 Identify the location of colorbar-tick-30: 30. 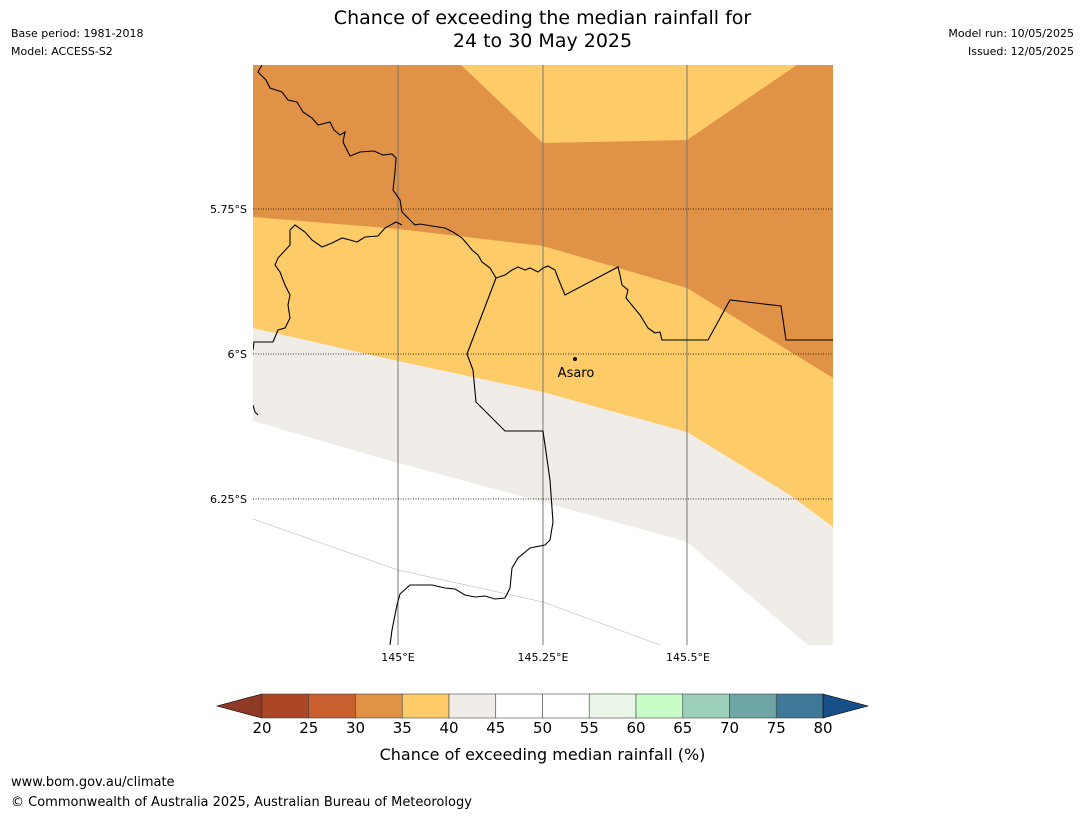
(355, 728).